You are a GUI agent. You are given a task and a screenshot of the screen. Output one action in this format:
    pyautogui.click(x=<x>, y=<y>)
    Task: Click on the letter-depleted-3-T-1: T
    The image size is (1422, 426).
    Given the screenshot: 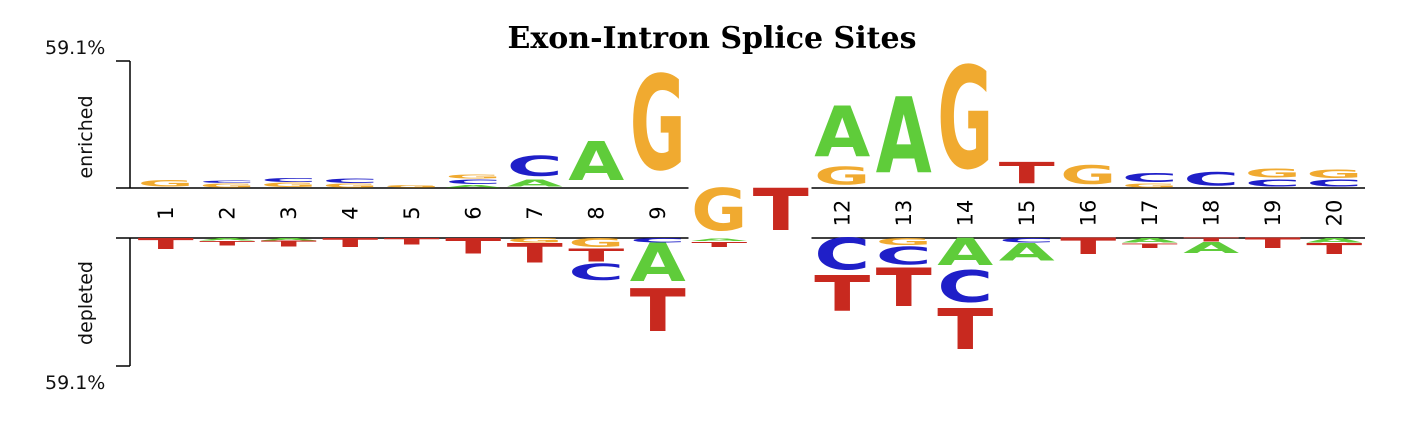 What is the action you would take?
    pyautogui.click(x=289, y=244)
    